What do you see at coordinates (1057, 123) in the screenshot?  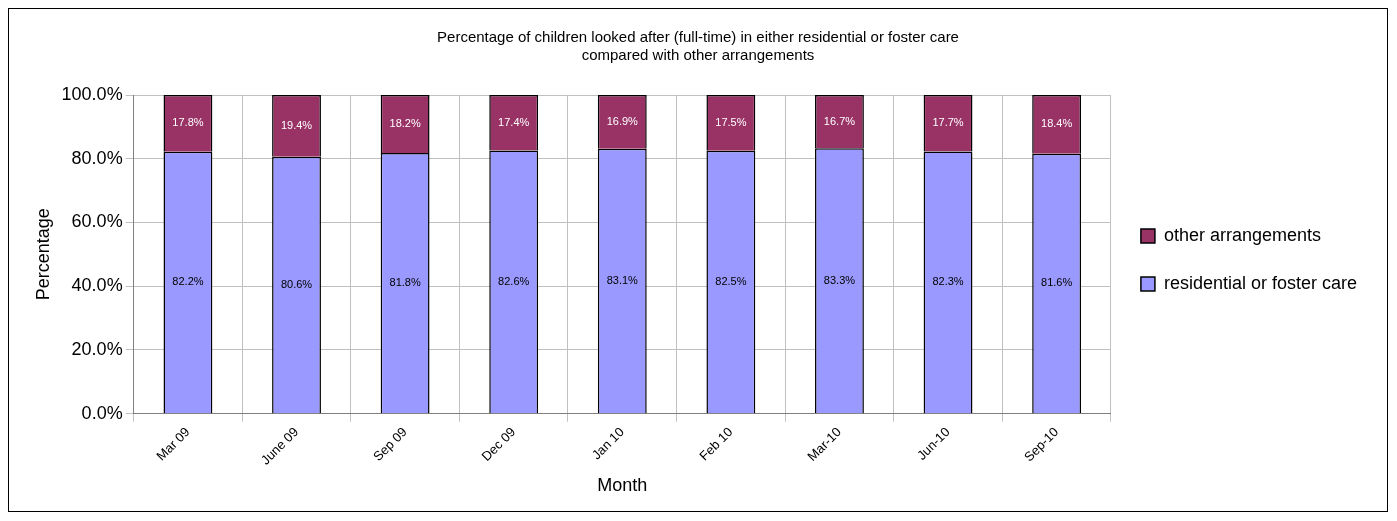 I see `data-label: 18.4%` at bounding box center [1057, 123].